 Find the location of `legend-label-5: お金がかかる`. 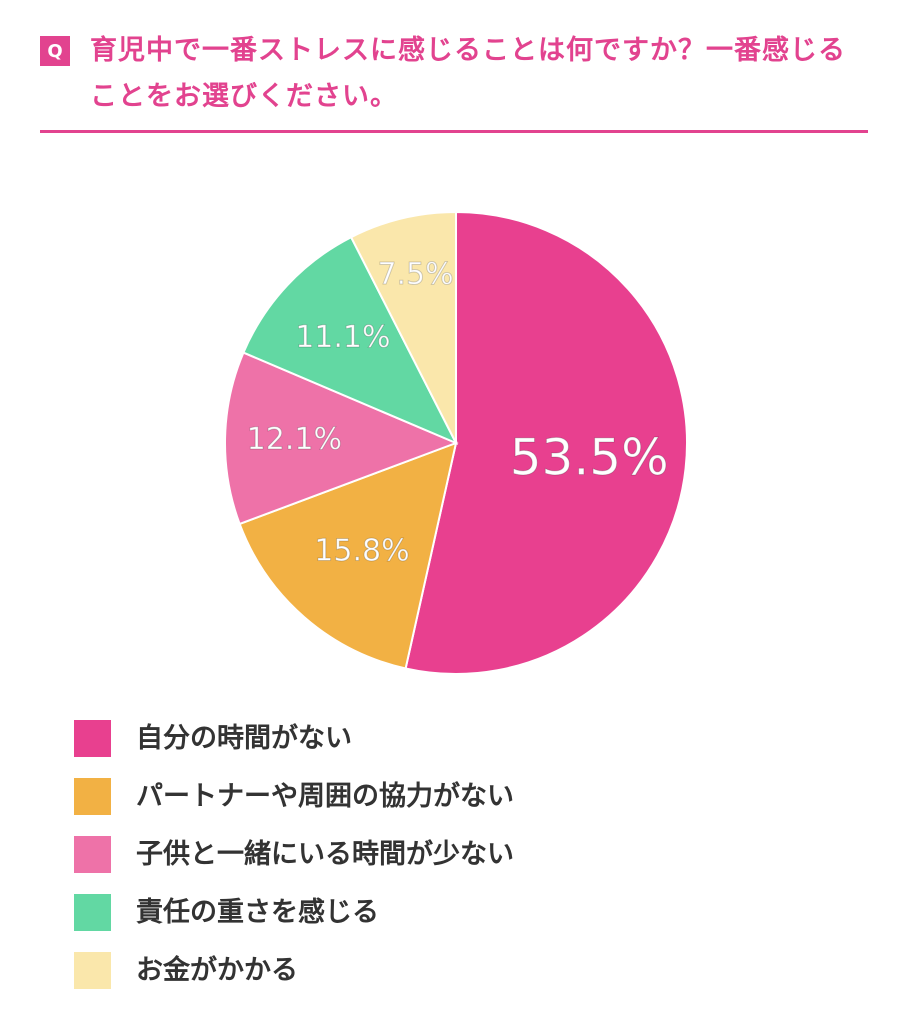

legend-label-5: お金がかかる is located at coordinates (217, 970).